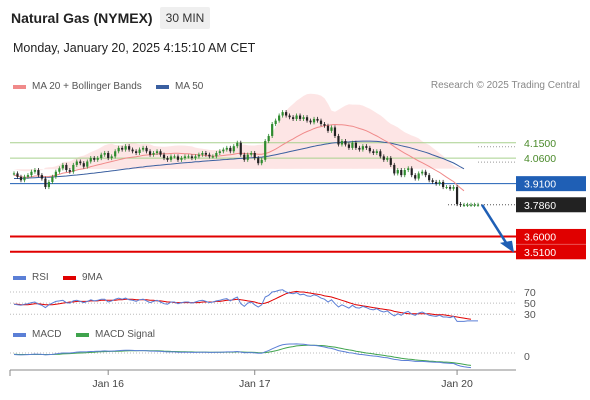 This screenshot has height=400, width=590. I want to click on legend-ma50-label: MA 50, so click(189, 86).